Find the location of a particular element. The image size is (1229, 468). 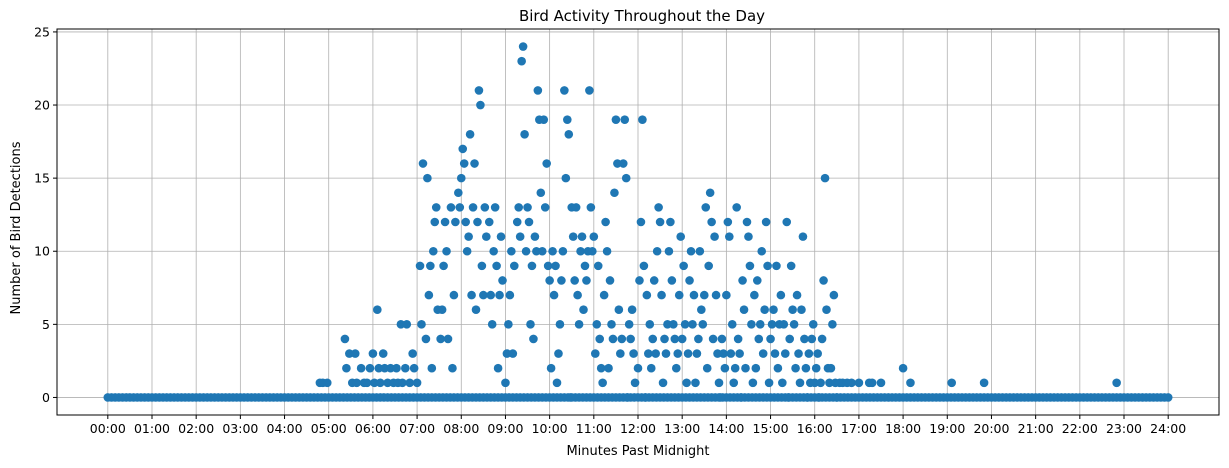

x-tick-label: 14:00 is located at coordinates (726, 428).